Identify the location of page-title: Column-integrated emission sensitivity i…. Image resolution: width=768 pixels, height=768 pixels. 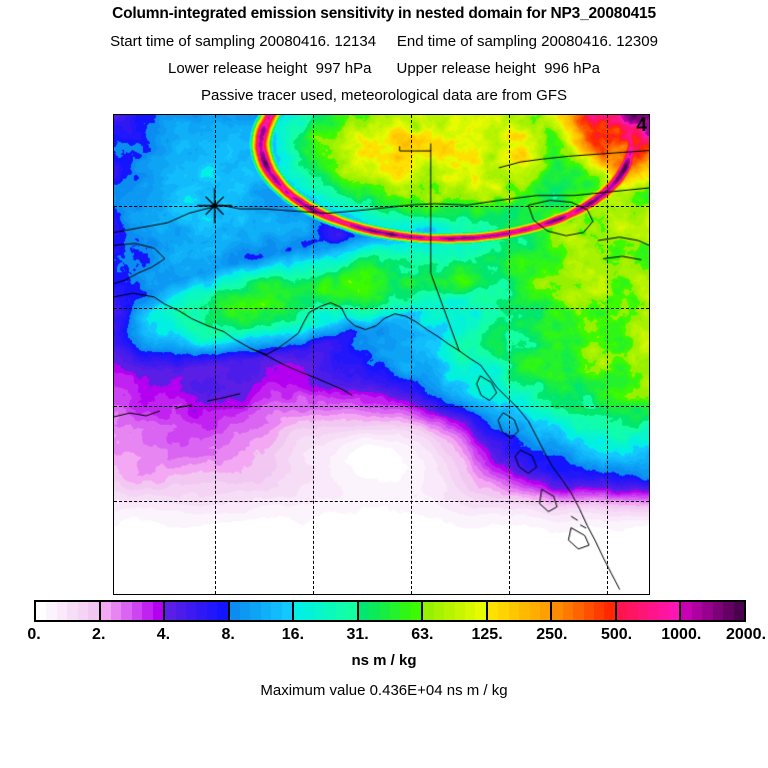
(384, 13).